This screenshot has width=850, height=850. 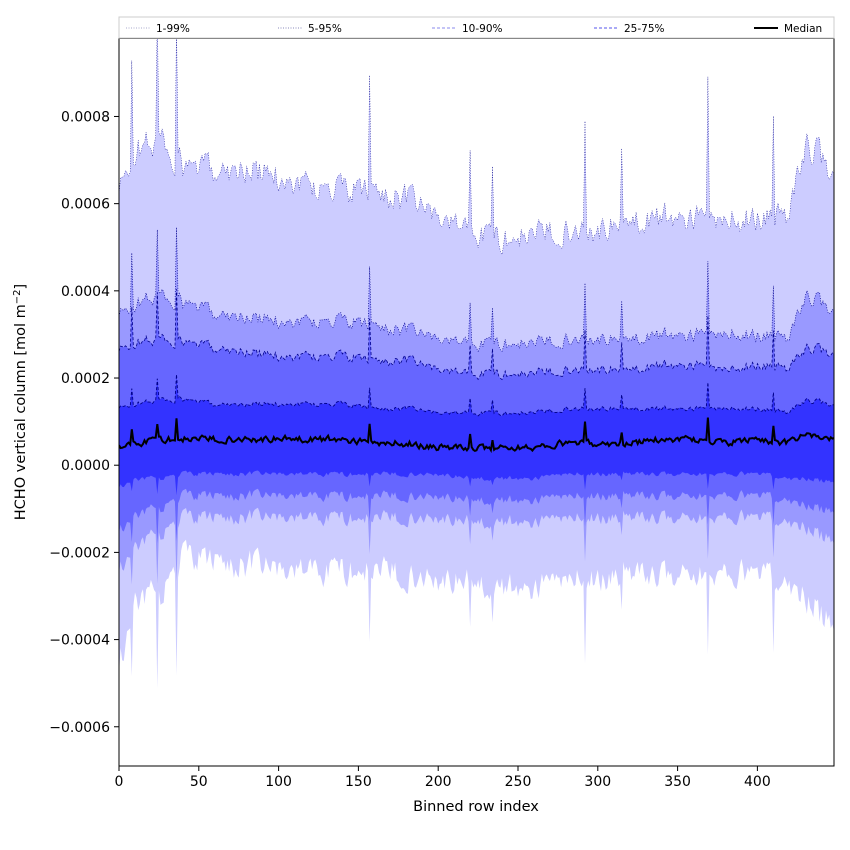 I want to click on y-tick-label: 0.0004, so click(x=85, y=292).